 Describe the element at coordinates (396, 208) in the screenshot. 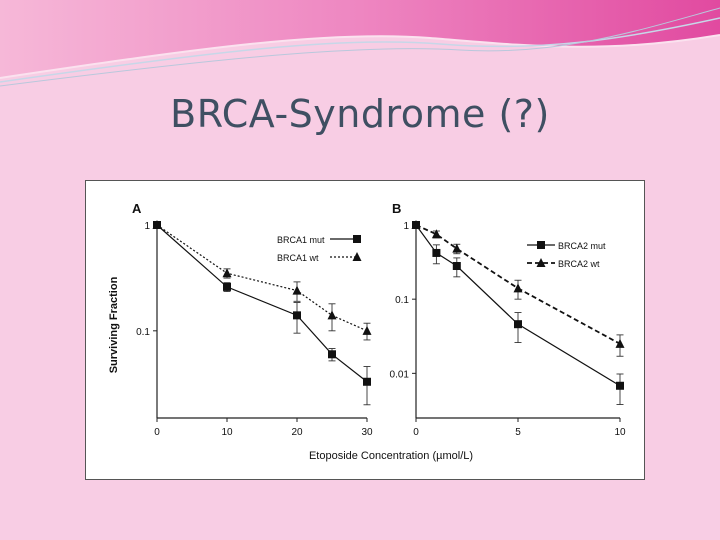

I see `panel-label: B` at that location.